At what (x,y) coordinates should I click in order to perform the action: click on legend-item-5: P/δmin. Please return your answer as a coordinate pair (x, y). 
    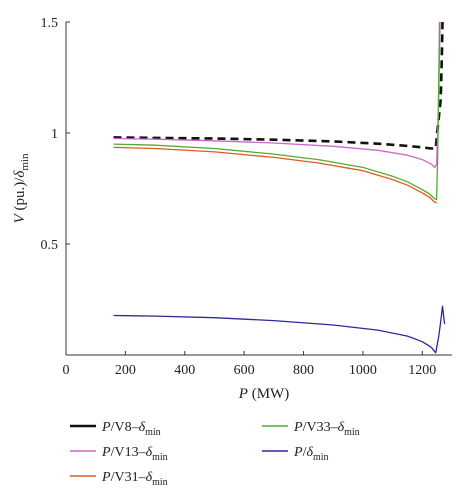
    Looking at the image, I should click on (295, 454).